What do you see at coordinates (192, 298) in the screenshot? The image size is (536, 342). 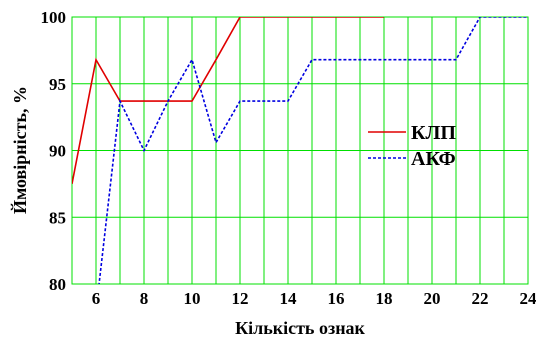 I see `x-tick-label: 10` at bounding box center [192, 298].